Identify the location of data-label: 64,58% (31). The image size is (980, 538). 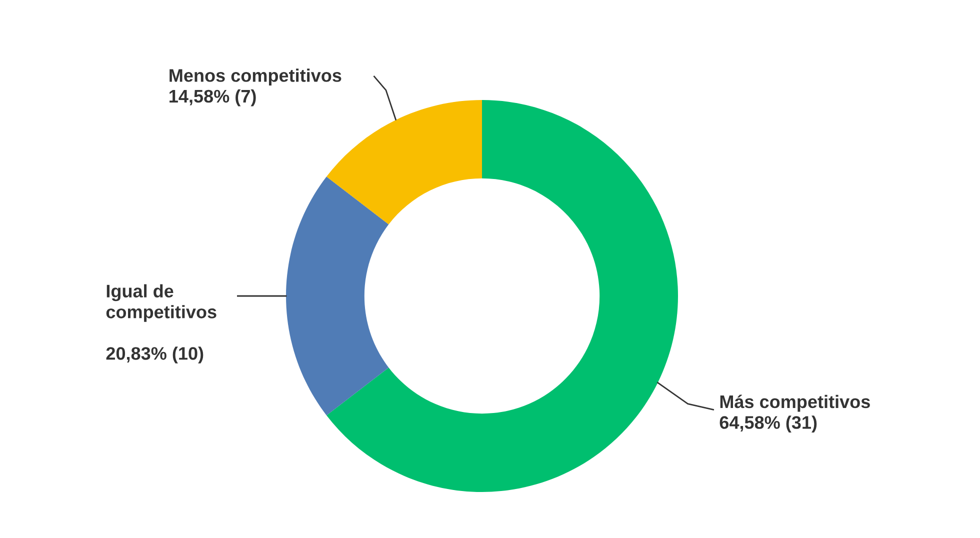
(768, 424).